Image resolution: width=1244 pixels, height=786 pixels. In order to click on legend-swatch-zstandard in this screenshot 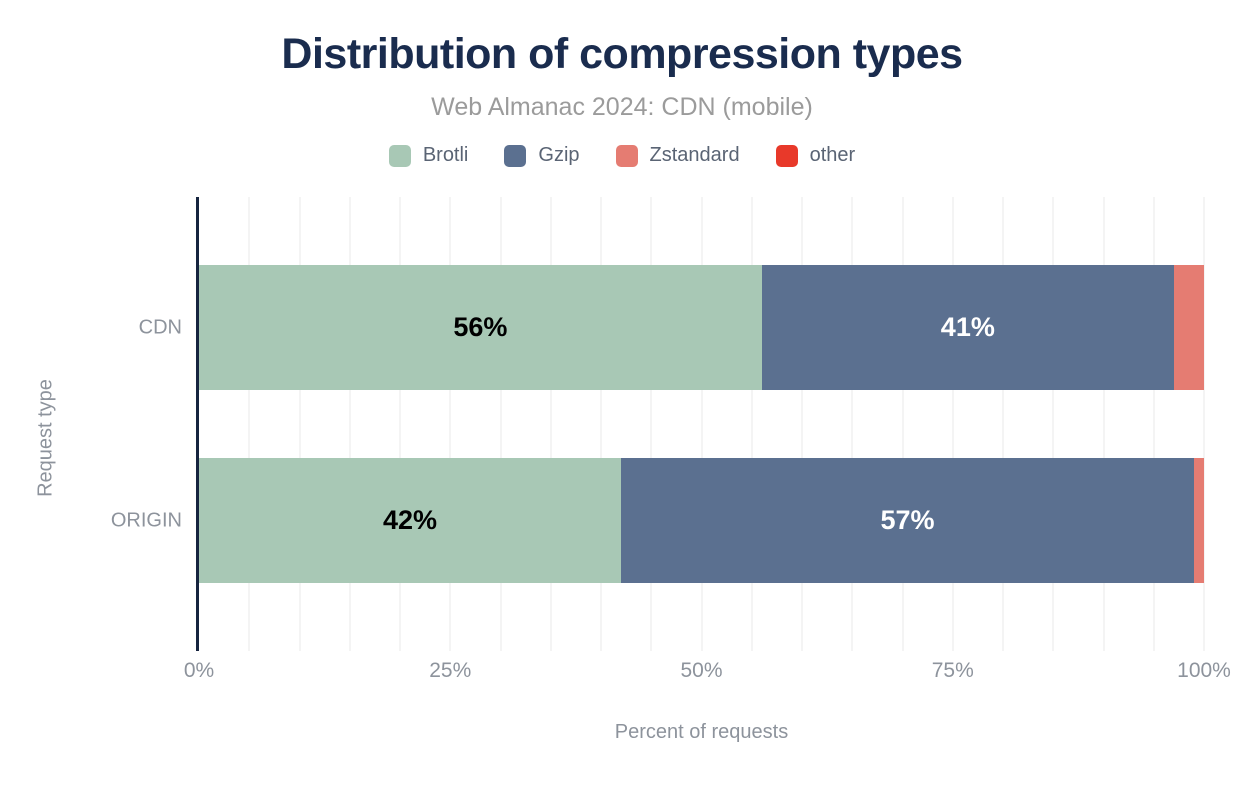, I will do `click(626, 155)`.